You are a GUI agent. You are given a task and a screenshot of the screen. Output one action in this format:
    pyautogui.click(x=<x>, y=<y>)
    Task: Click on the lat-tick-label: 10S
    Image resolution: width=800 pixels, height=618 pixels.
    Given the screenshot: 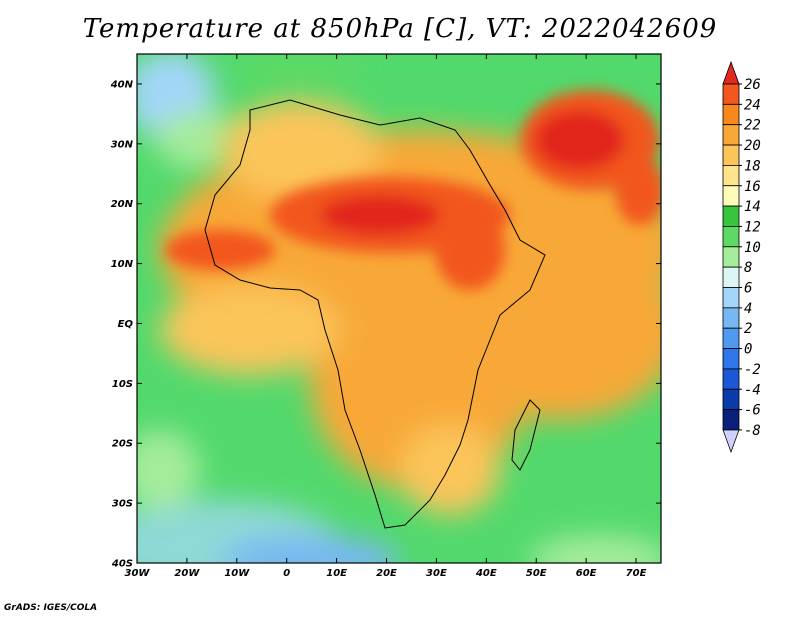 What is the action you would take?
    pyautogui.click(x=122, y=384)
    